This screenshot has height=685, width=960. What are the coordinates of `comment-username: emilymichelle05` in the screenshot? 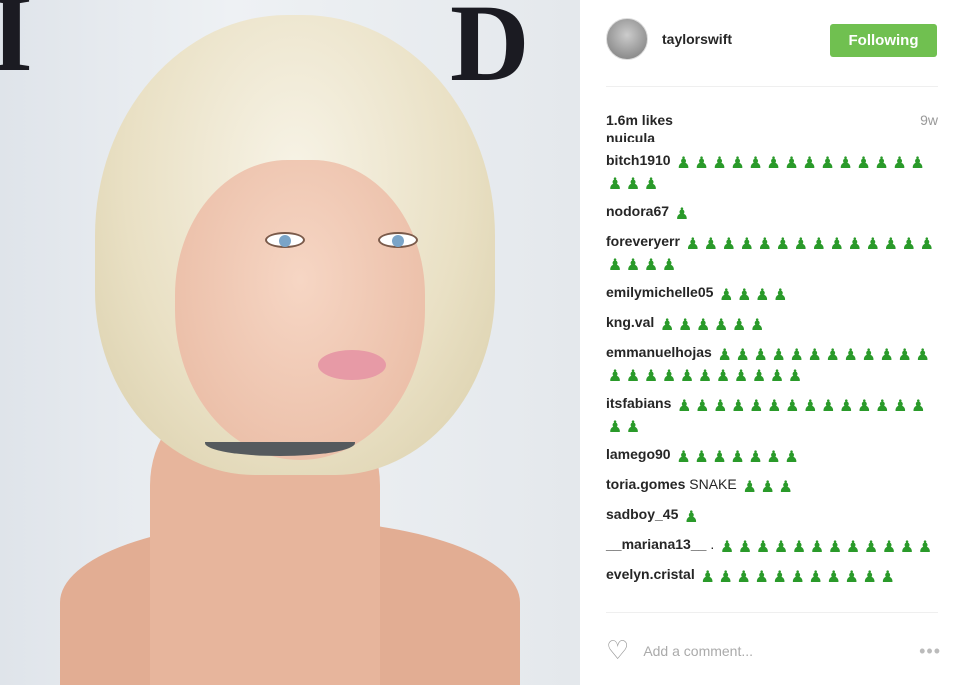 It's located at (660, 292).